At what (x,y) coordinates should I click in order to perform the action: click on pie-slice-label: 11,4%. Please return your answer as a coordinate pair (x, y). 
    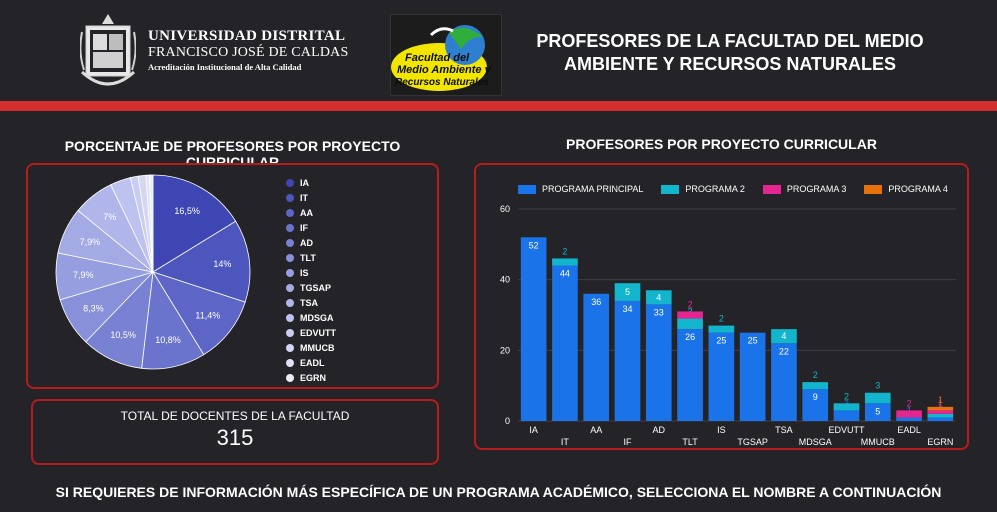
    Looking at the image, I should click on (207, 315).